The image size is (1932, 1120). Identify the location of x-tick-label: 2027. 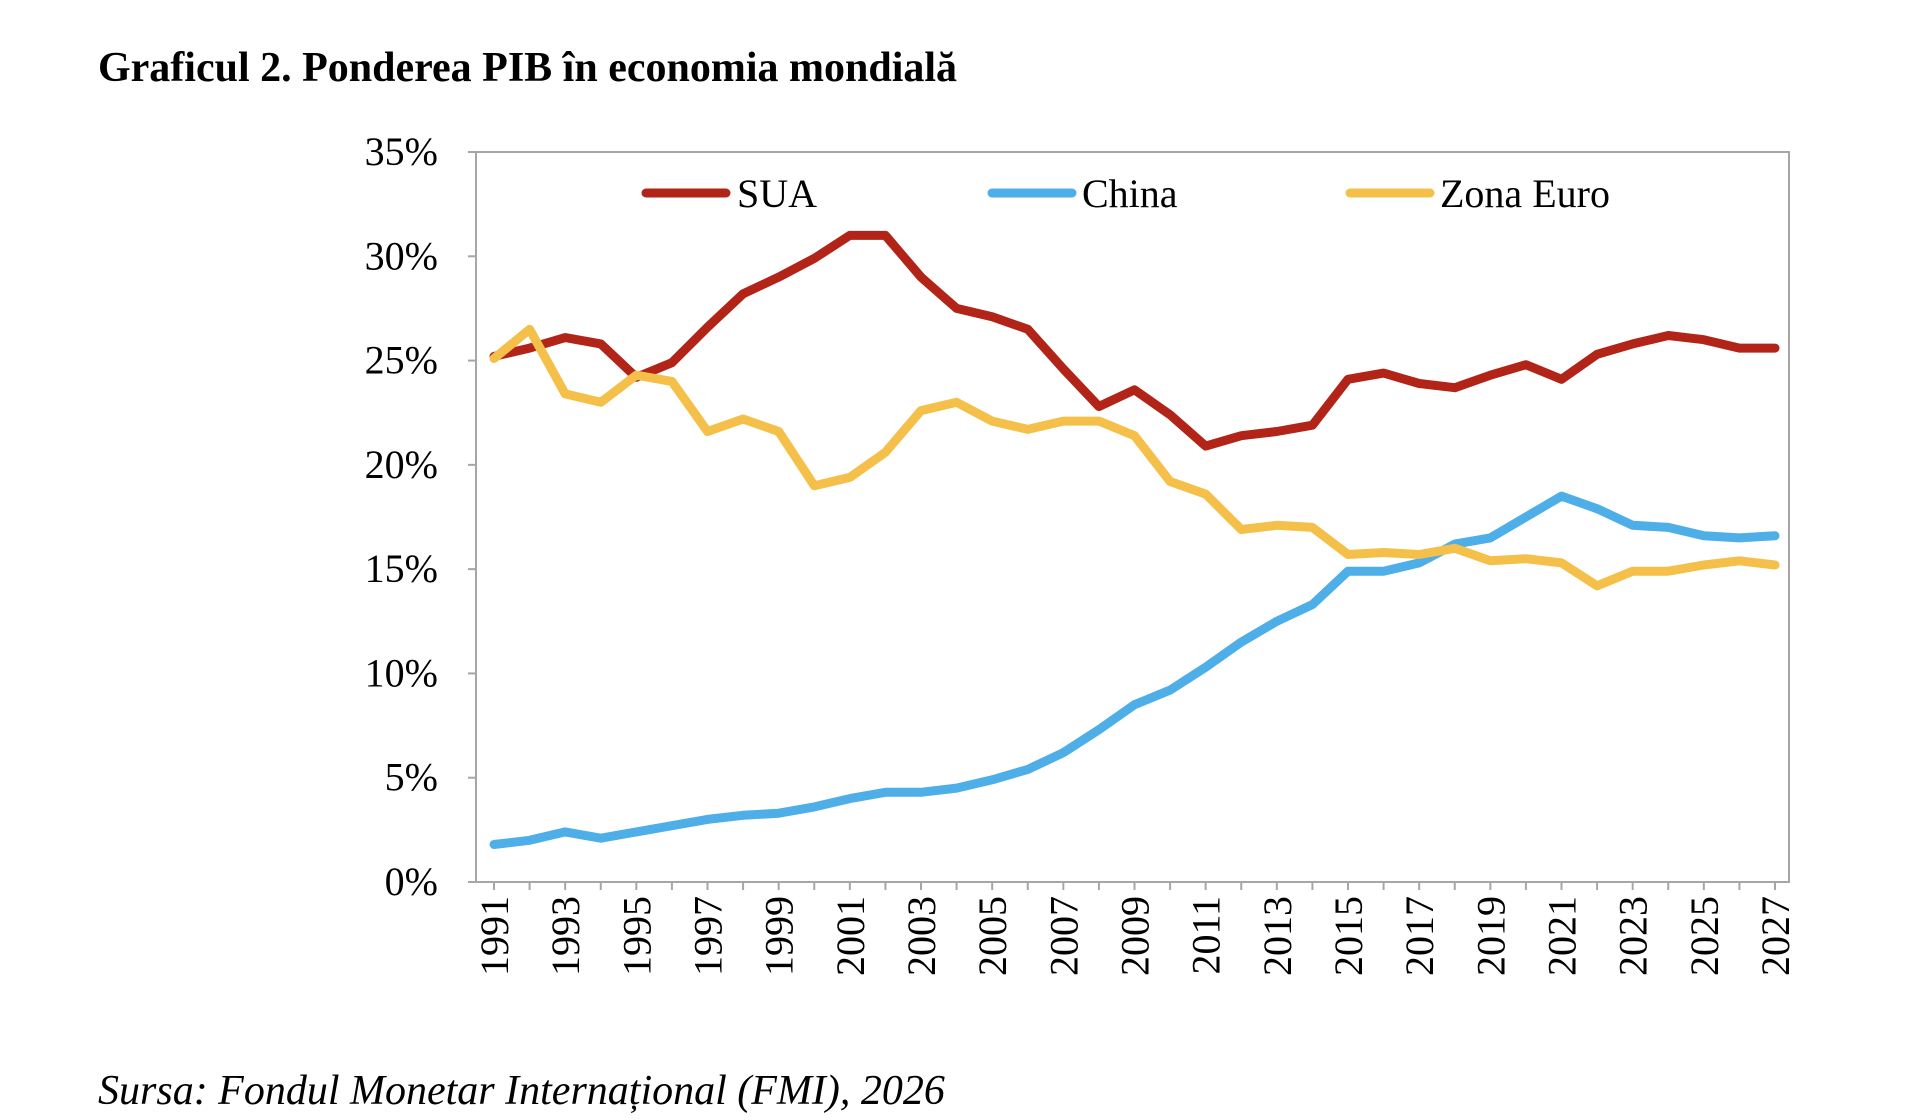
(1775, 936).